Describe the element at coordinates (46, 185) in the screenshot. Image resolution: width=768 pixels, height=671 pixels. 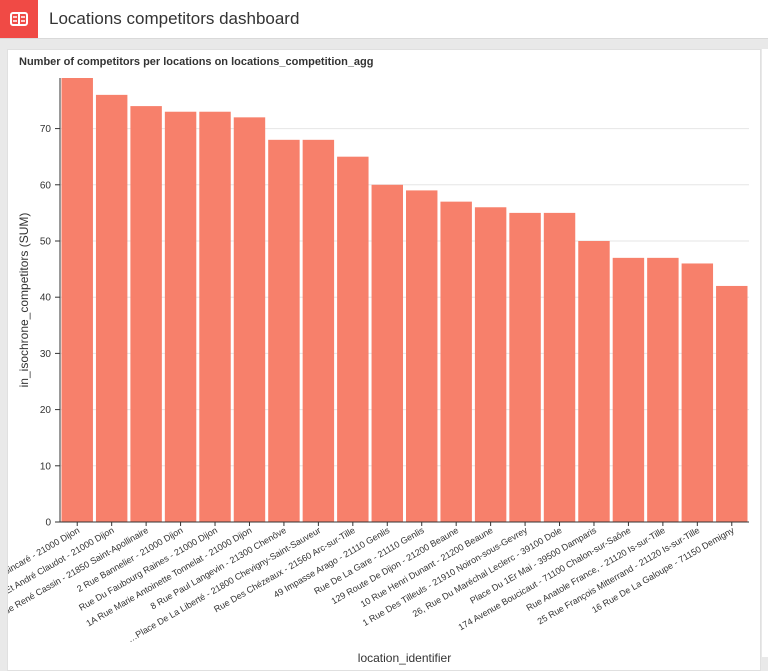
I see `y-tick-label: 60` at that location.